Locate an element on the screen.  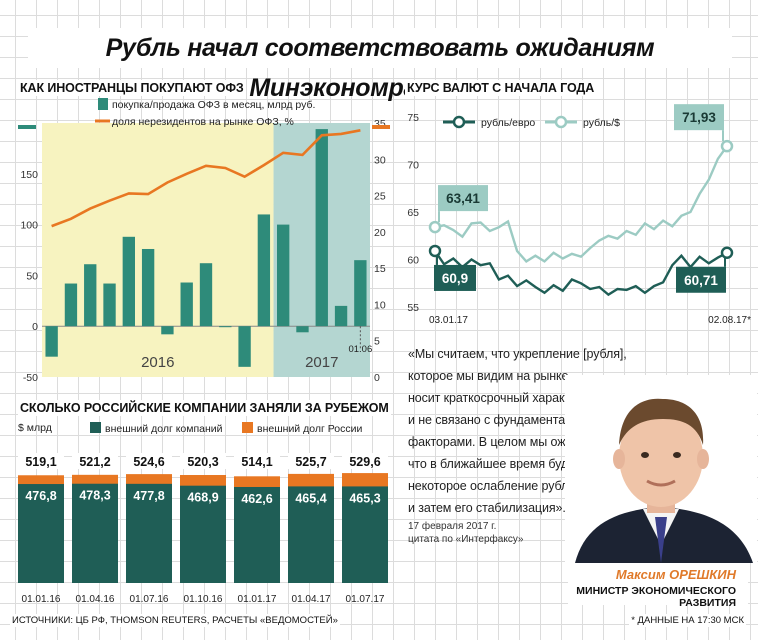
usd-start-callout-label: 63,41 is located at coordinates (463, 198).